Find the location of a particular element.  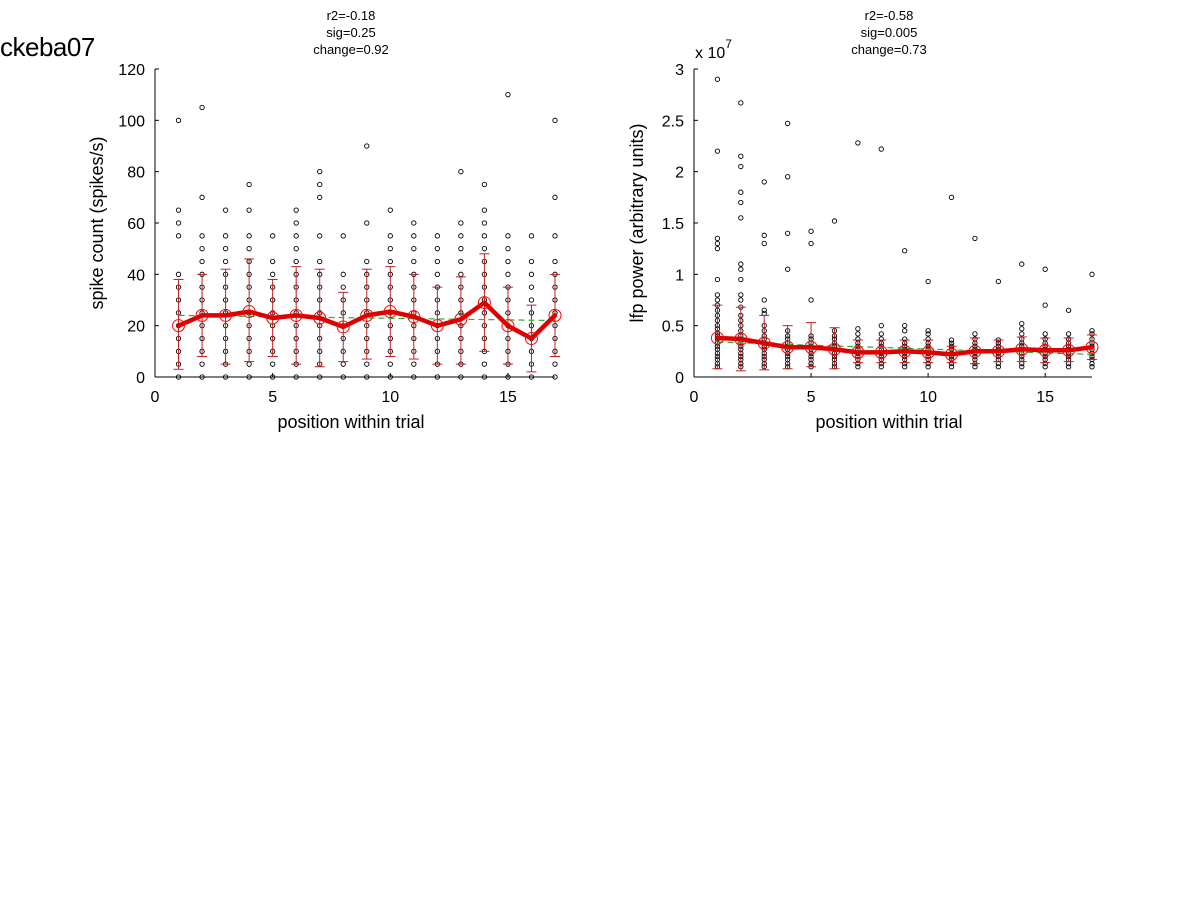

y-multiplier-base: x 10 is located at coordinates (710, 53).